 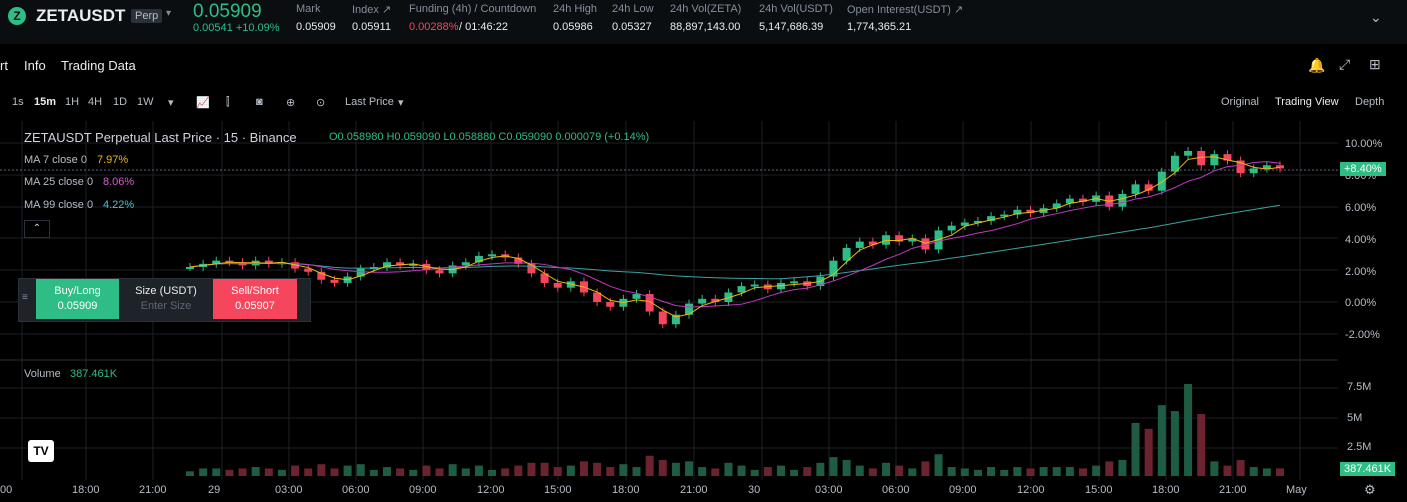 What do you see at coordinates (25, 297) in the screenshot?
I see `drag-handle-icon: ≡` at bounding box center [25, 297].